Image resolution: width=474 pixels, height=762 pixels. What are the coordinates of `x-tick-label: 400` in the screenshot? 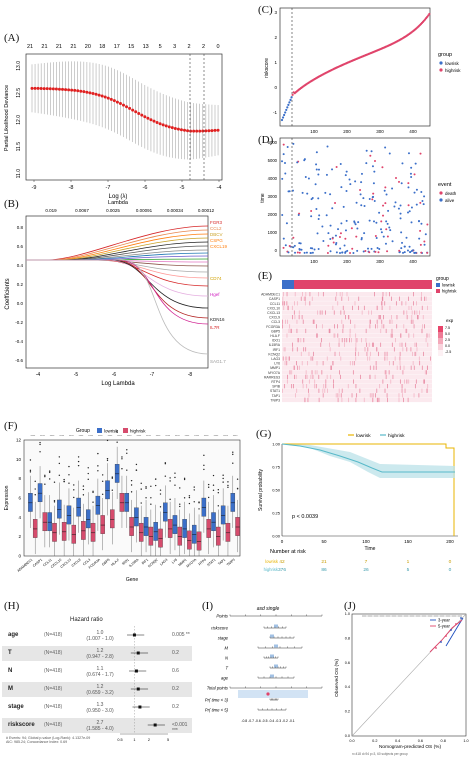 It's located at (413, 261).